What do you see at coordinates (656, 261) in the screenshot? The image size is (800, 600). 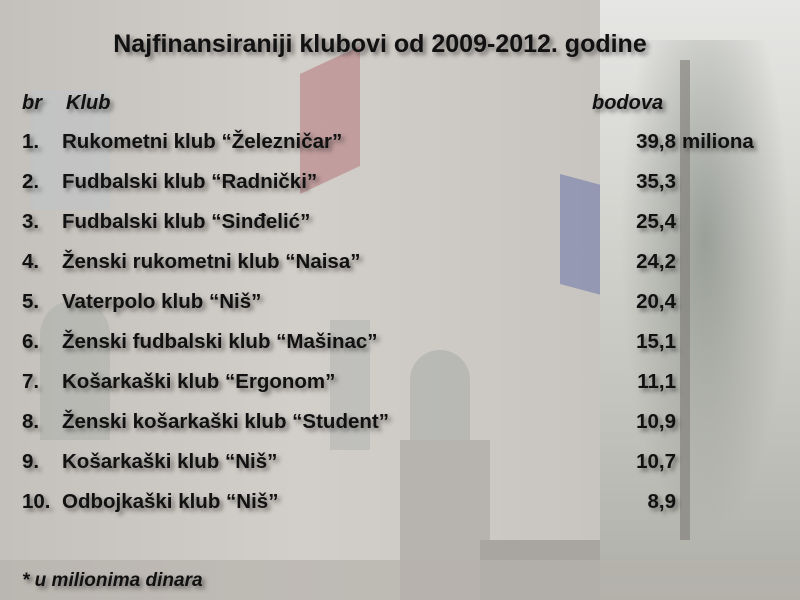 I see `club-value: 24,2` at bounding box center [656, 261].